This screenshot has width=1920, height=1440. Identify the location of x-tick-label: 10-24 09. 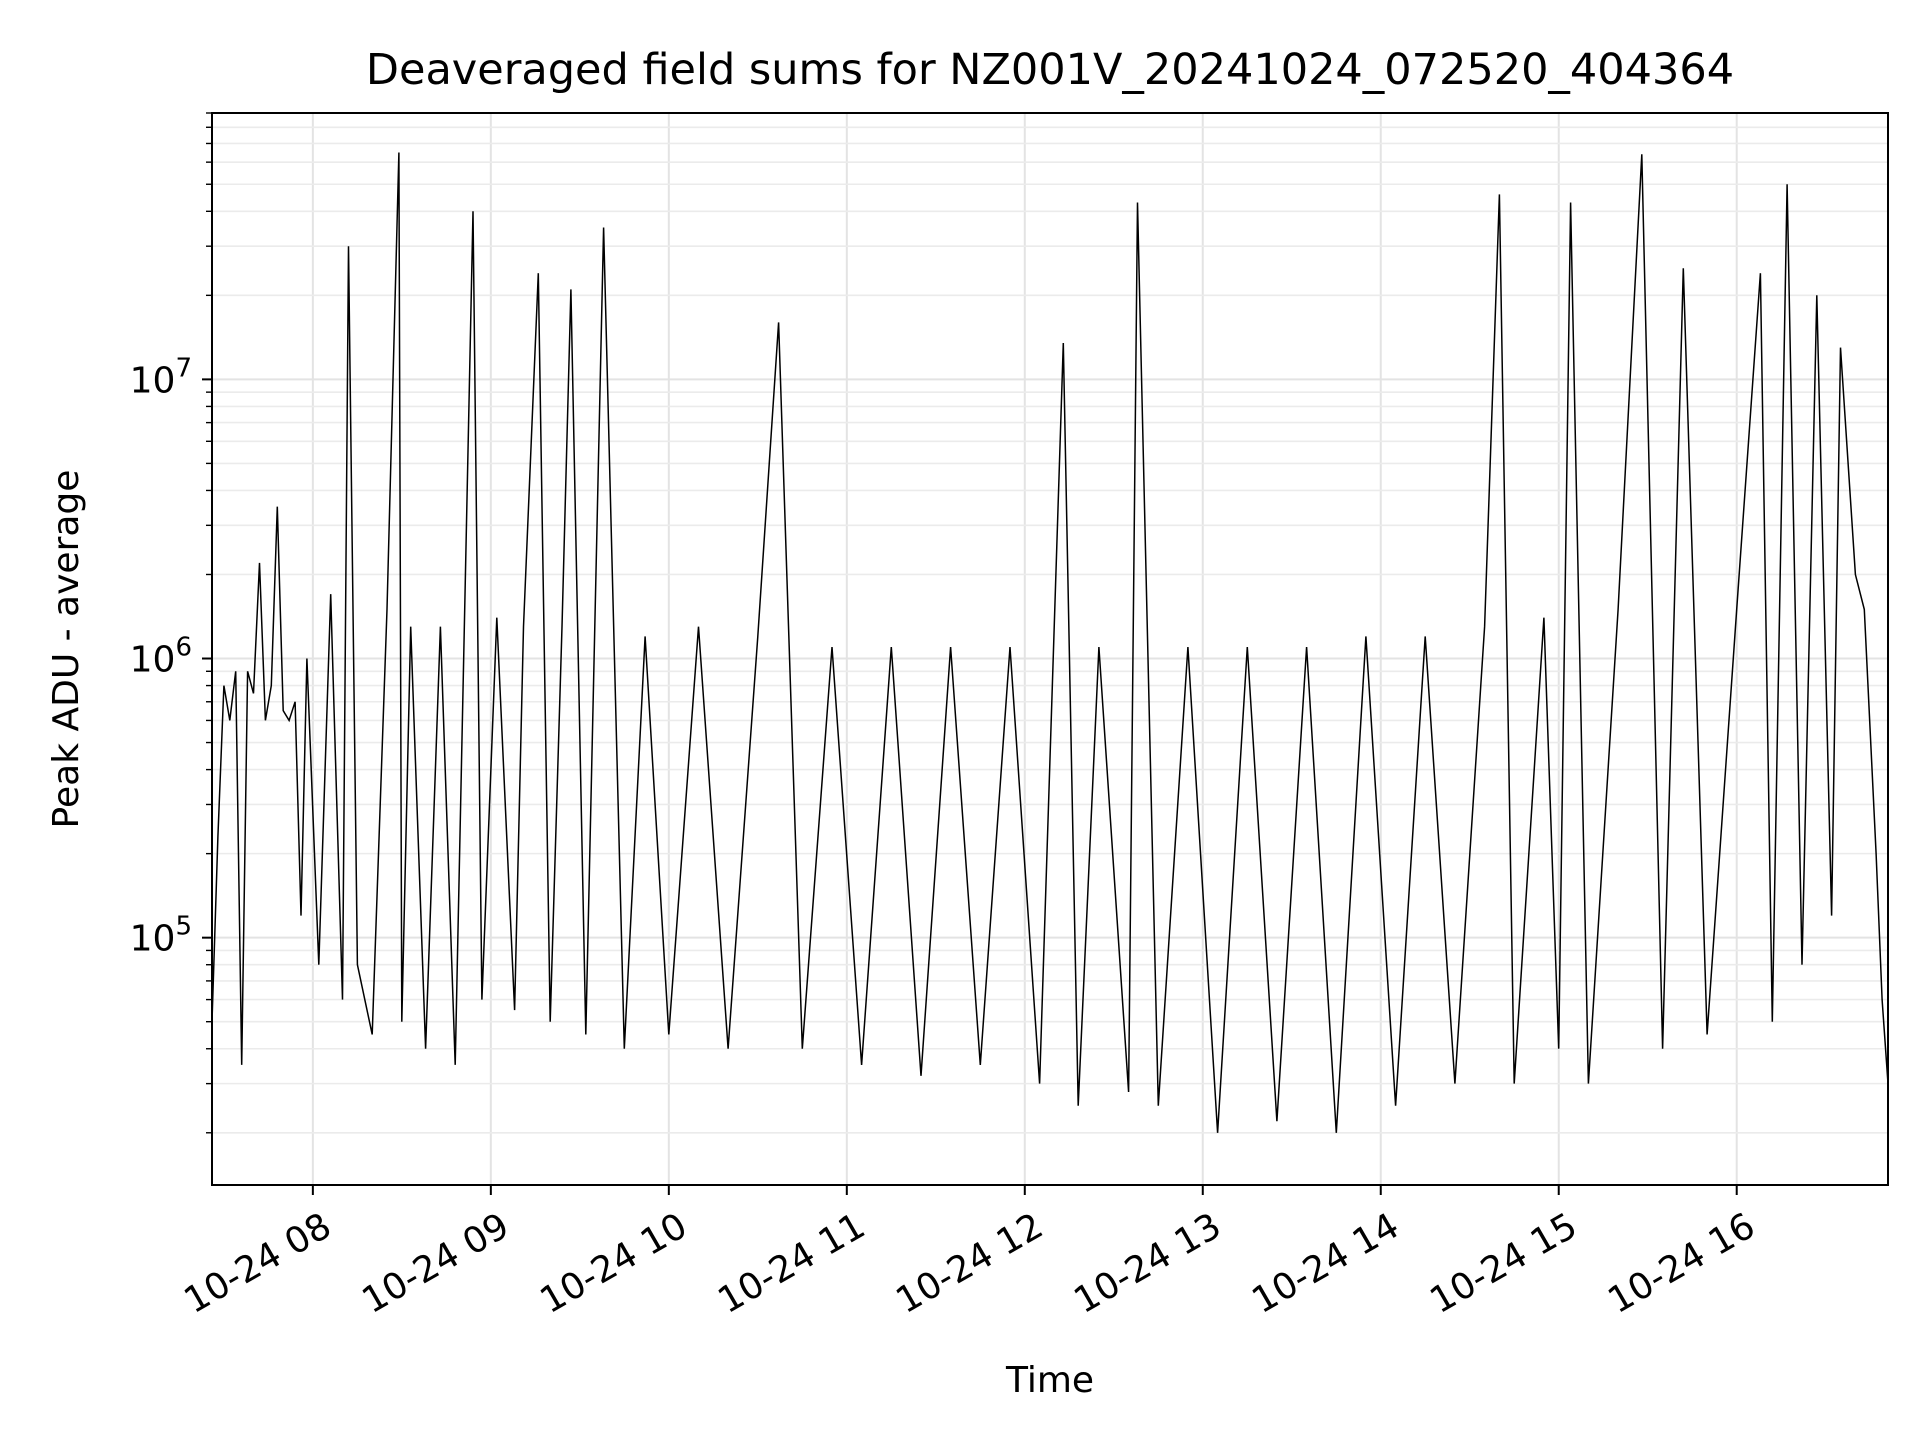
(435, 1263).